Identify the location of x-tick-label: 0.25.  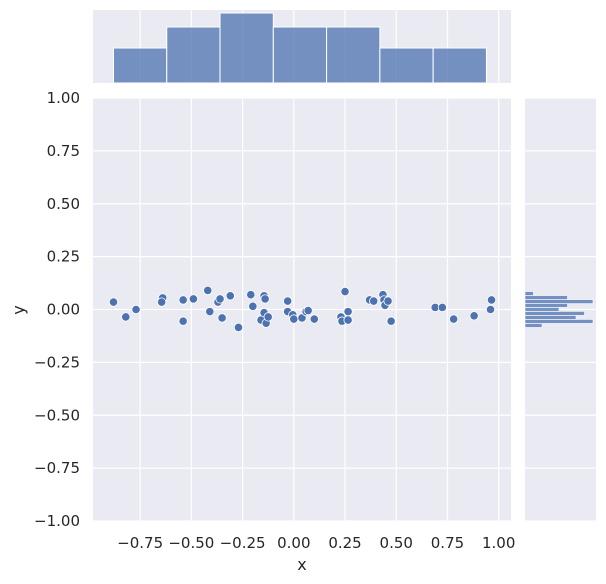
(344, 543).